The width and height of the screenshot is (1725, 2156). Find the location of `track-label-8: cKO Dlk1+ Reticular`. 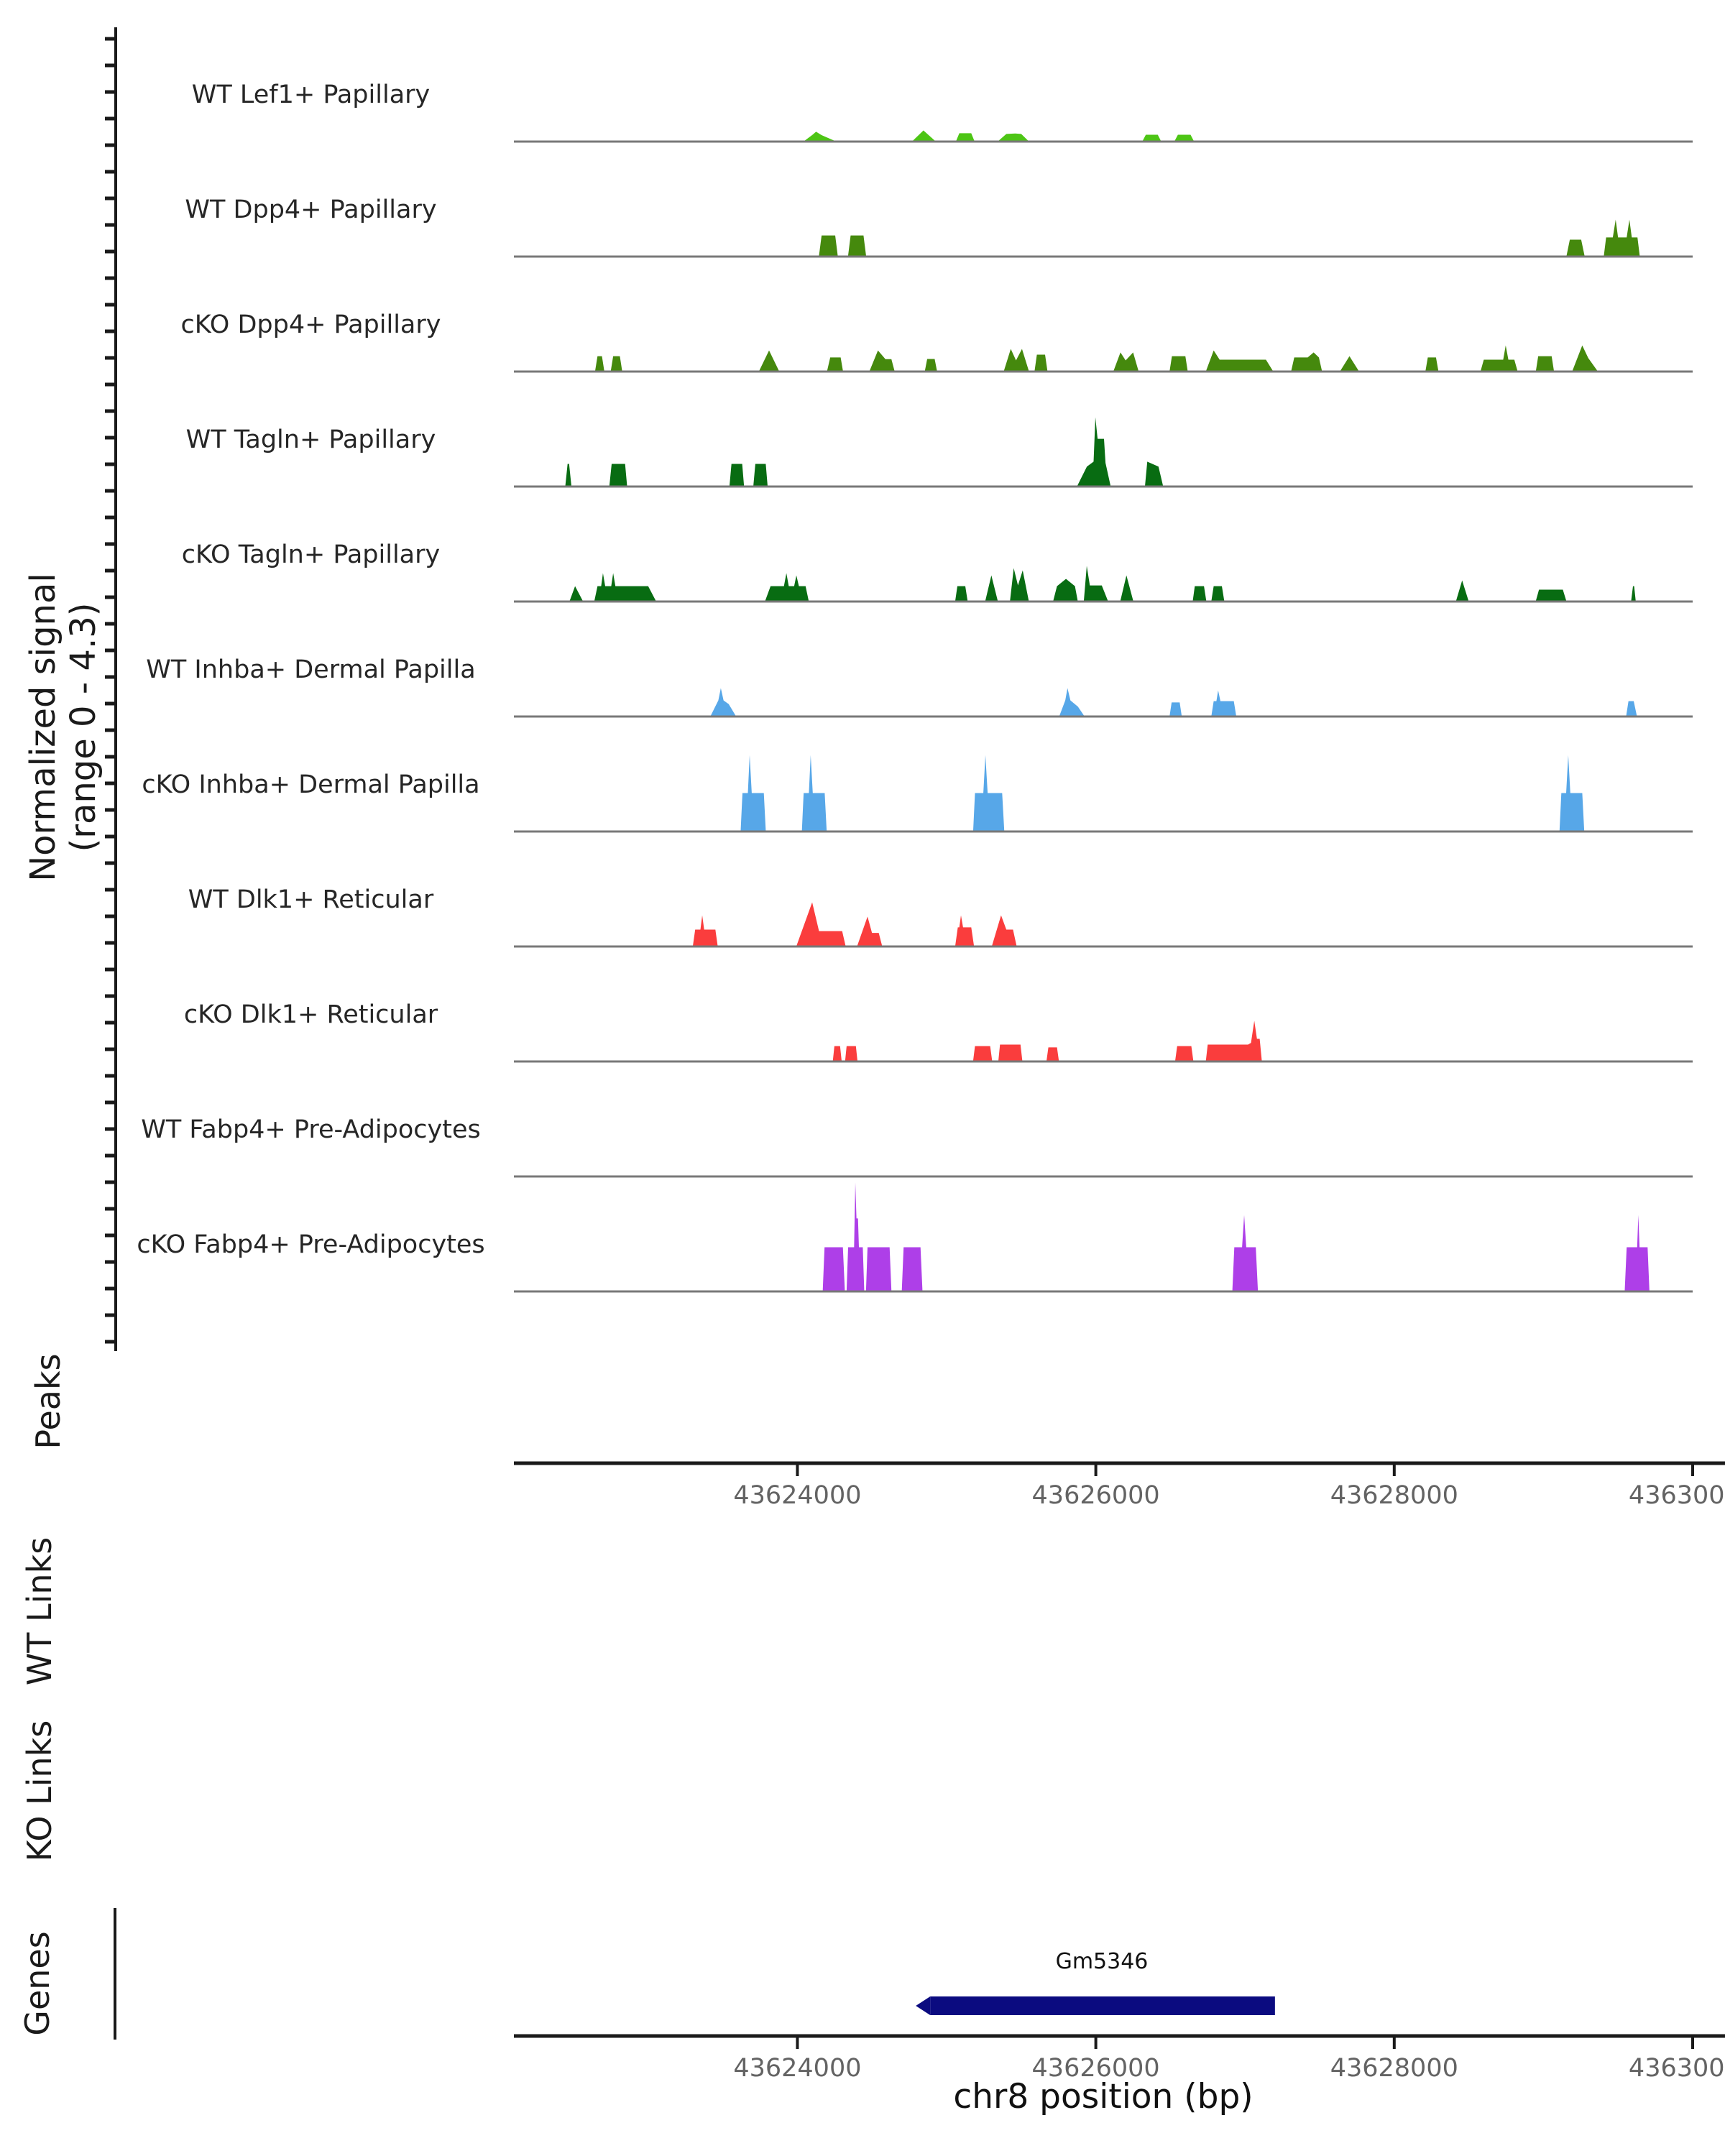

track-label-8: cKO Dlk1+ Reticular is located at coordinates (310, 1014).